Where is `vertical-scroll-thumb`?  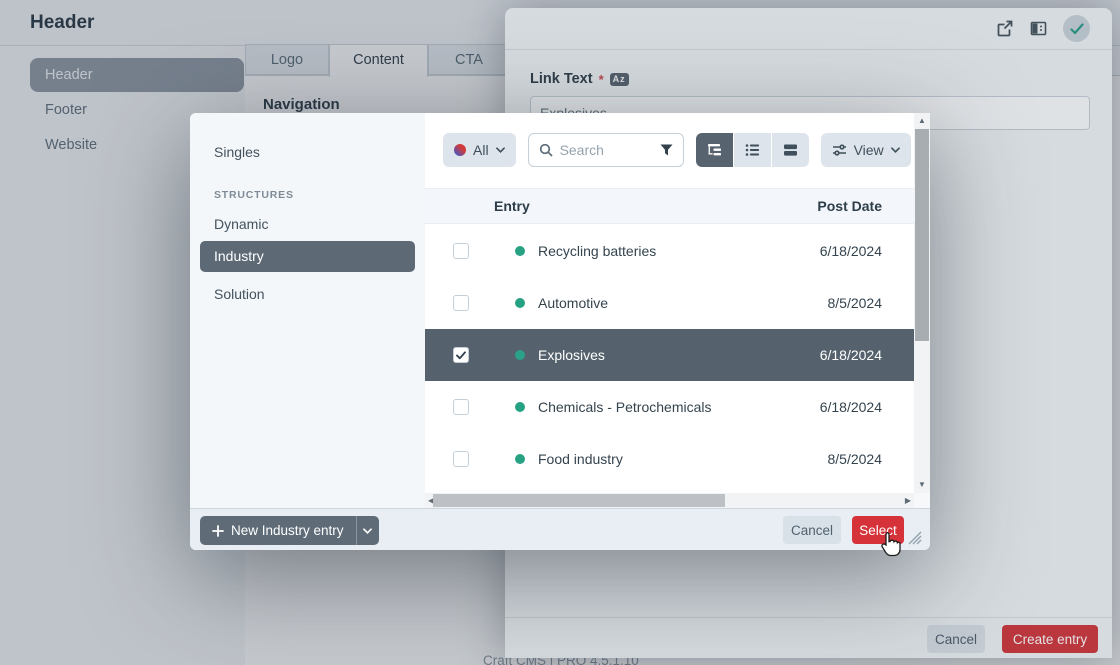
vertical-scroll-thumb is located at coordinates (922, 235).